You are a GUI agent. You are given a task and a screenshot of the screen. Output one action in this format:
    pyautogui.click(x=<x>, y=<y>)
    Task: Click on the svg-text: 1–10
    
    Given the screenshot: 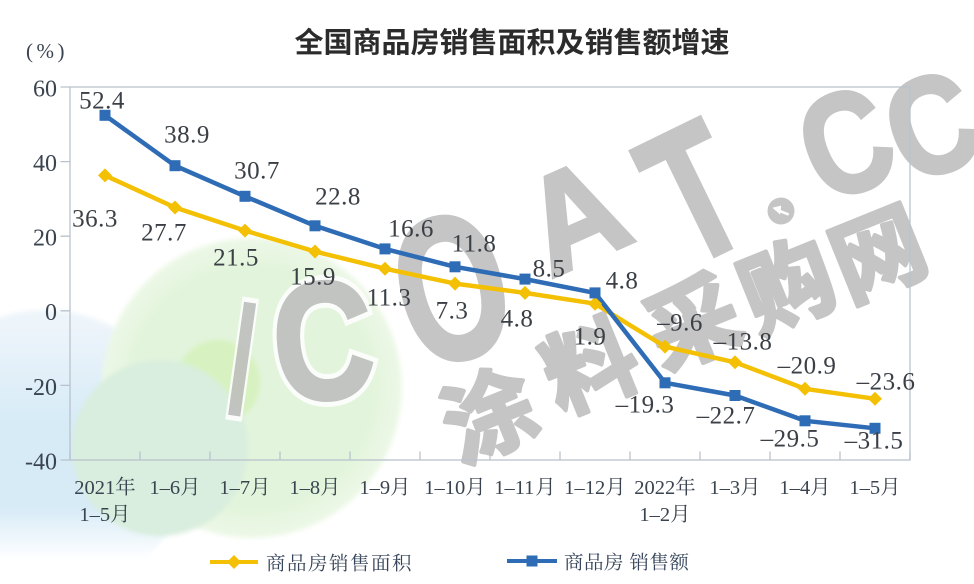 What is the action you would take?
    pyautogui.click(x=444, y=488)
    